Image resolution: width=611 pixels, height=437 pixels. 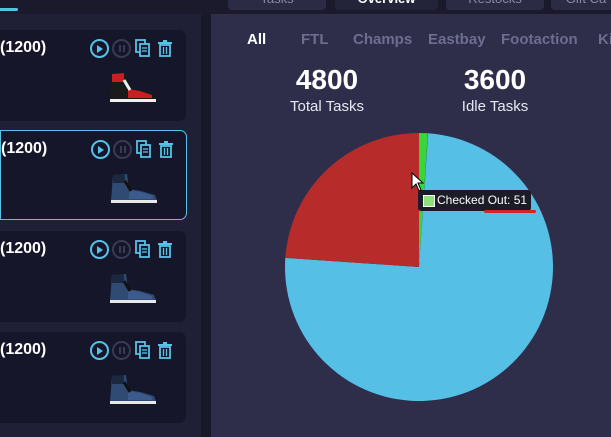 I want to click on red-underline-annotation, so click(x=510, y=211).